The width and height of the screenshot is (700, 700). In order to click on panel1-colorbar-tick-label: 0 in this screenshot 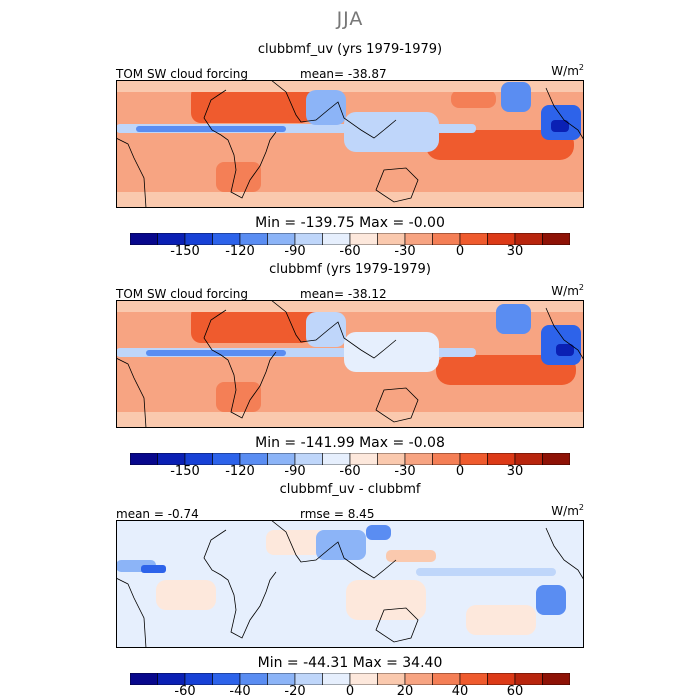, I will do `click(460, 251)`.